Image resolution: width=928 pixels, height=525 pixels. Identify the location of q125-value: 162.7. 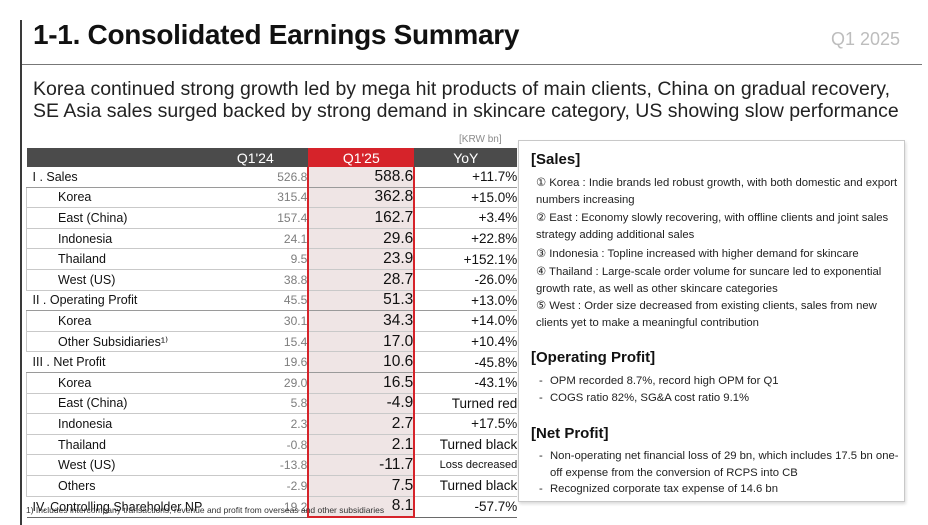
(361, 218).